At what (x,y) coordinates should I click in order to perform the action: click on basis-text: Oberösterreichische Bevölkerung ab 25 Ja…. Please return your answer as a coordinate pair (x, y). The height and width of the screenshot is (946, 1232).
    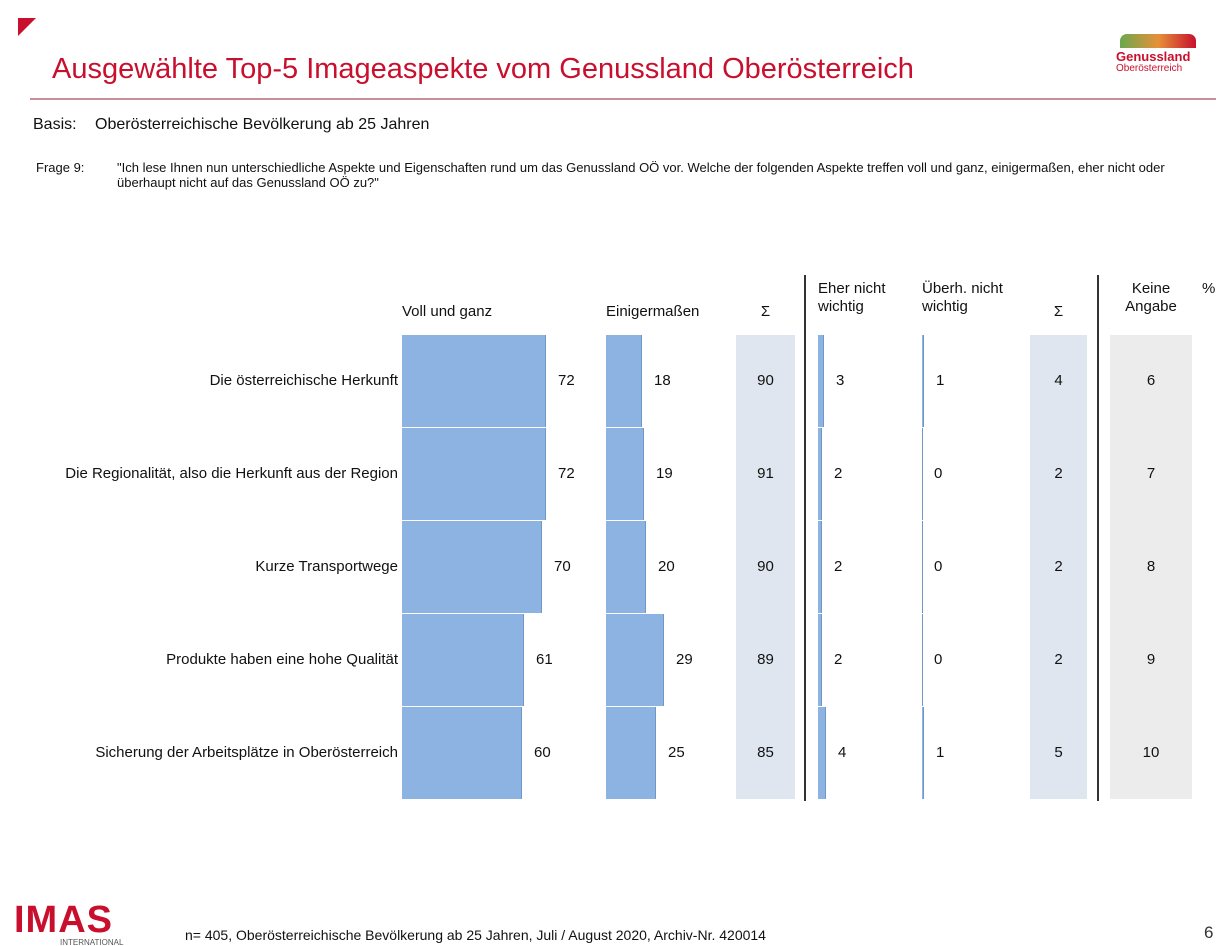
    Looking at the image, I should click on (262, 124).